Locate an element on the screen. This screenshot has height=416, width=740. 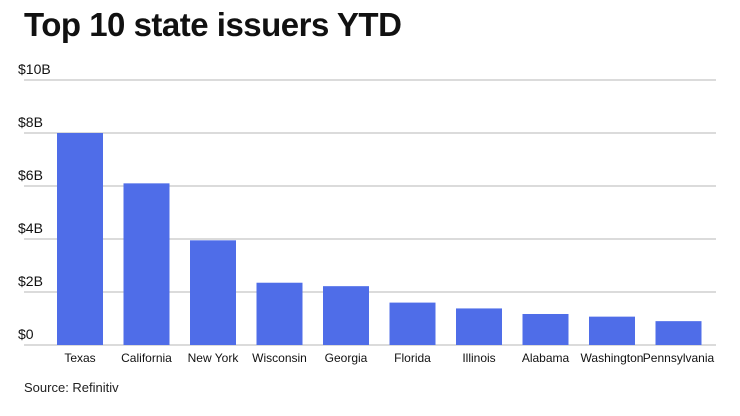
y-tick-label: $6B is located at coordinates (30, 175).